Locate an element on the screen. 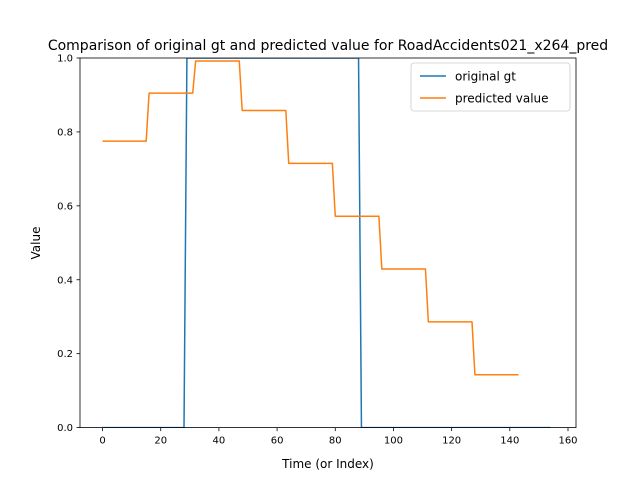  y-tick-label: 0.4 is located at coordinates (65, 280).